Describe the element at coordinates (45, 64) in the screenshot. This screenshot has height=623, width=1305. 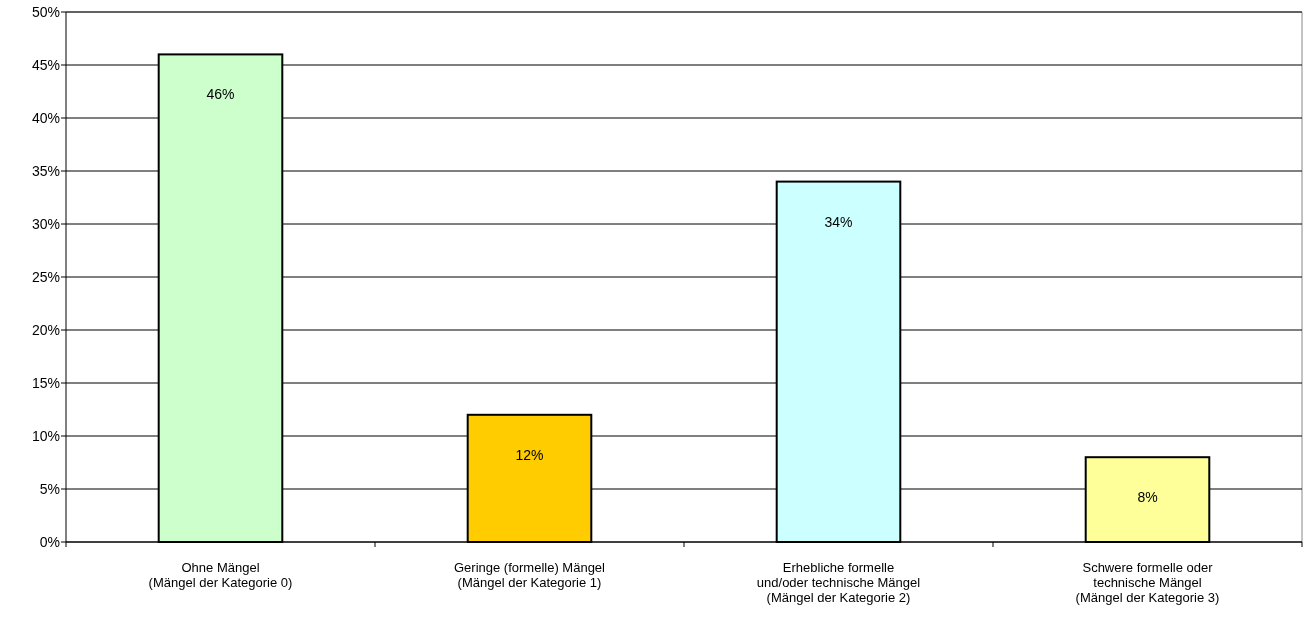
I see `y-tick-label: 45%` at that location.